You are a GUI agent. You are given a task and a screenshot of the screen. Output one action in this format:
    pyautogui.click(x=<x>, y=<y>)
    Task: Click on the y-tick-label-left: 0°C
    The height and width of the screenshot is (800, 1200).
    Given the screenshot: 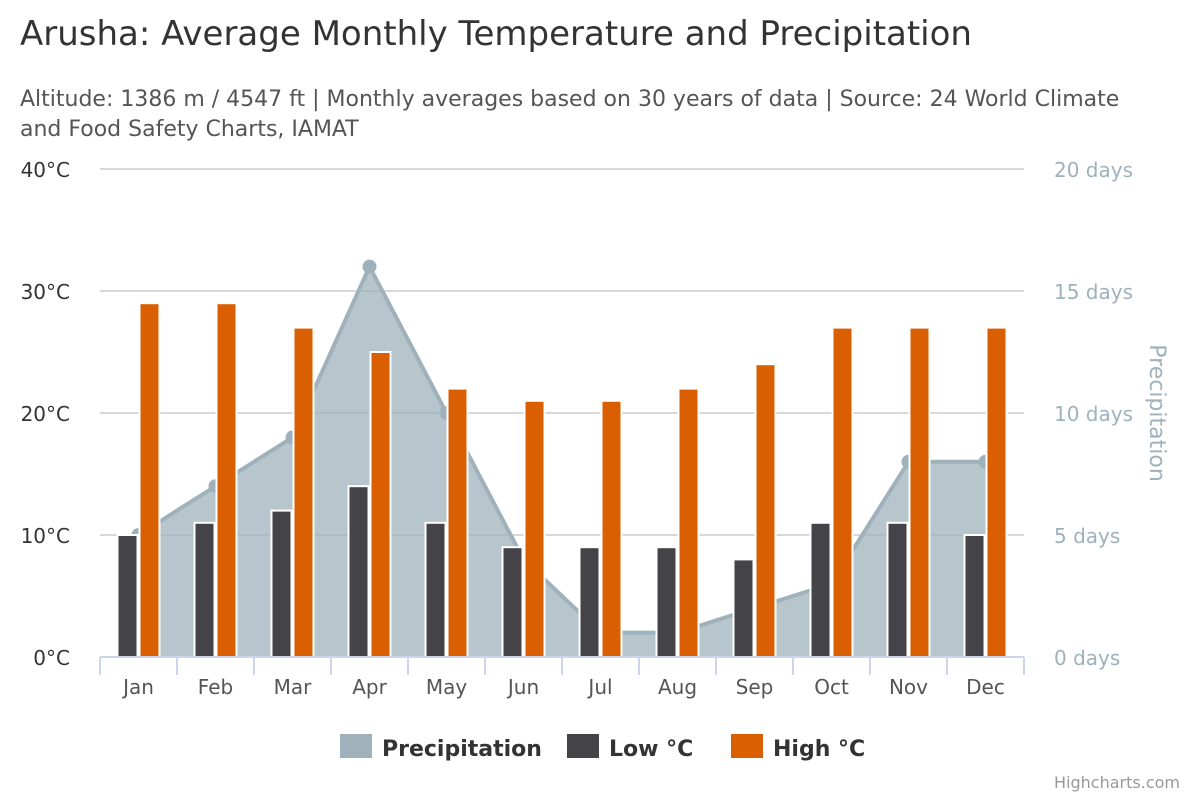 What is the action you would take?
    pyautogui.click(x=51, y=658)
    